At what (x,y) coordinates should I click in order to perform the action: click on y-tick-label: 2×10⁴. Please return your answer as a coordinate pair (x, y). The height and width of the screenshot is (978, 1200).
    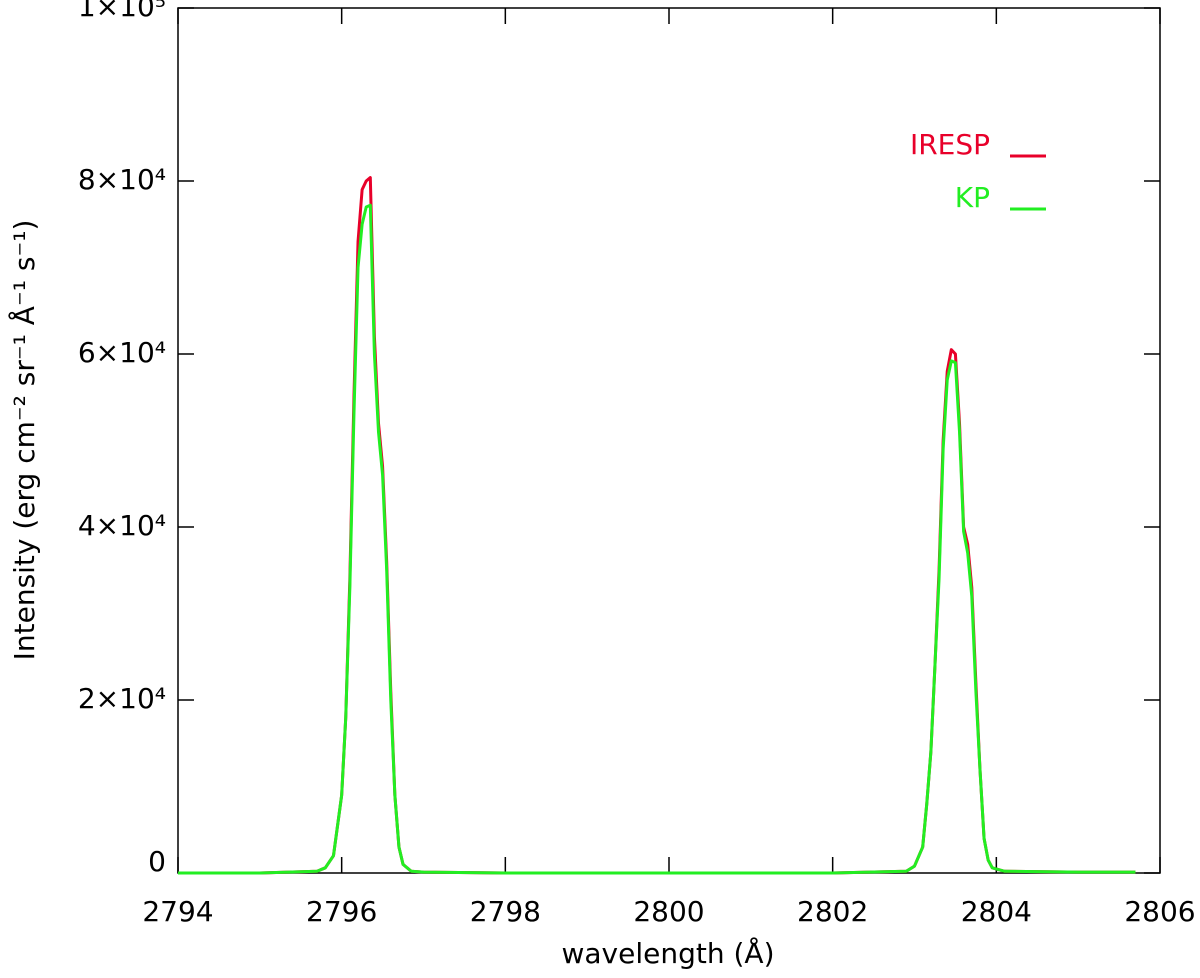
    Looking at the image, I should click on (122, 698).